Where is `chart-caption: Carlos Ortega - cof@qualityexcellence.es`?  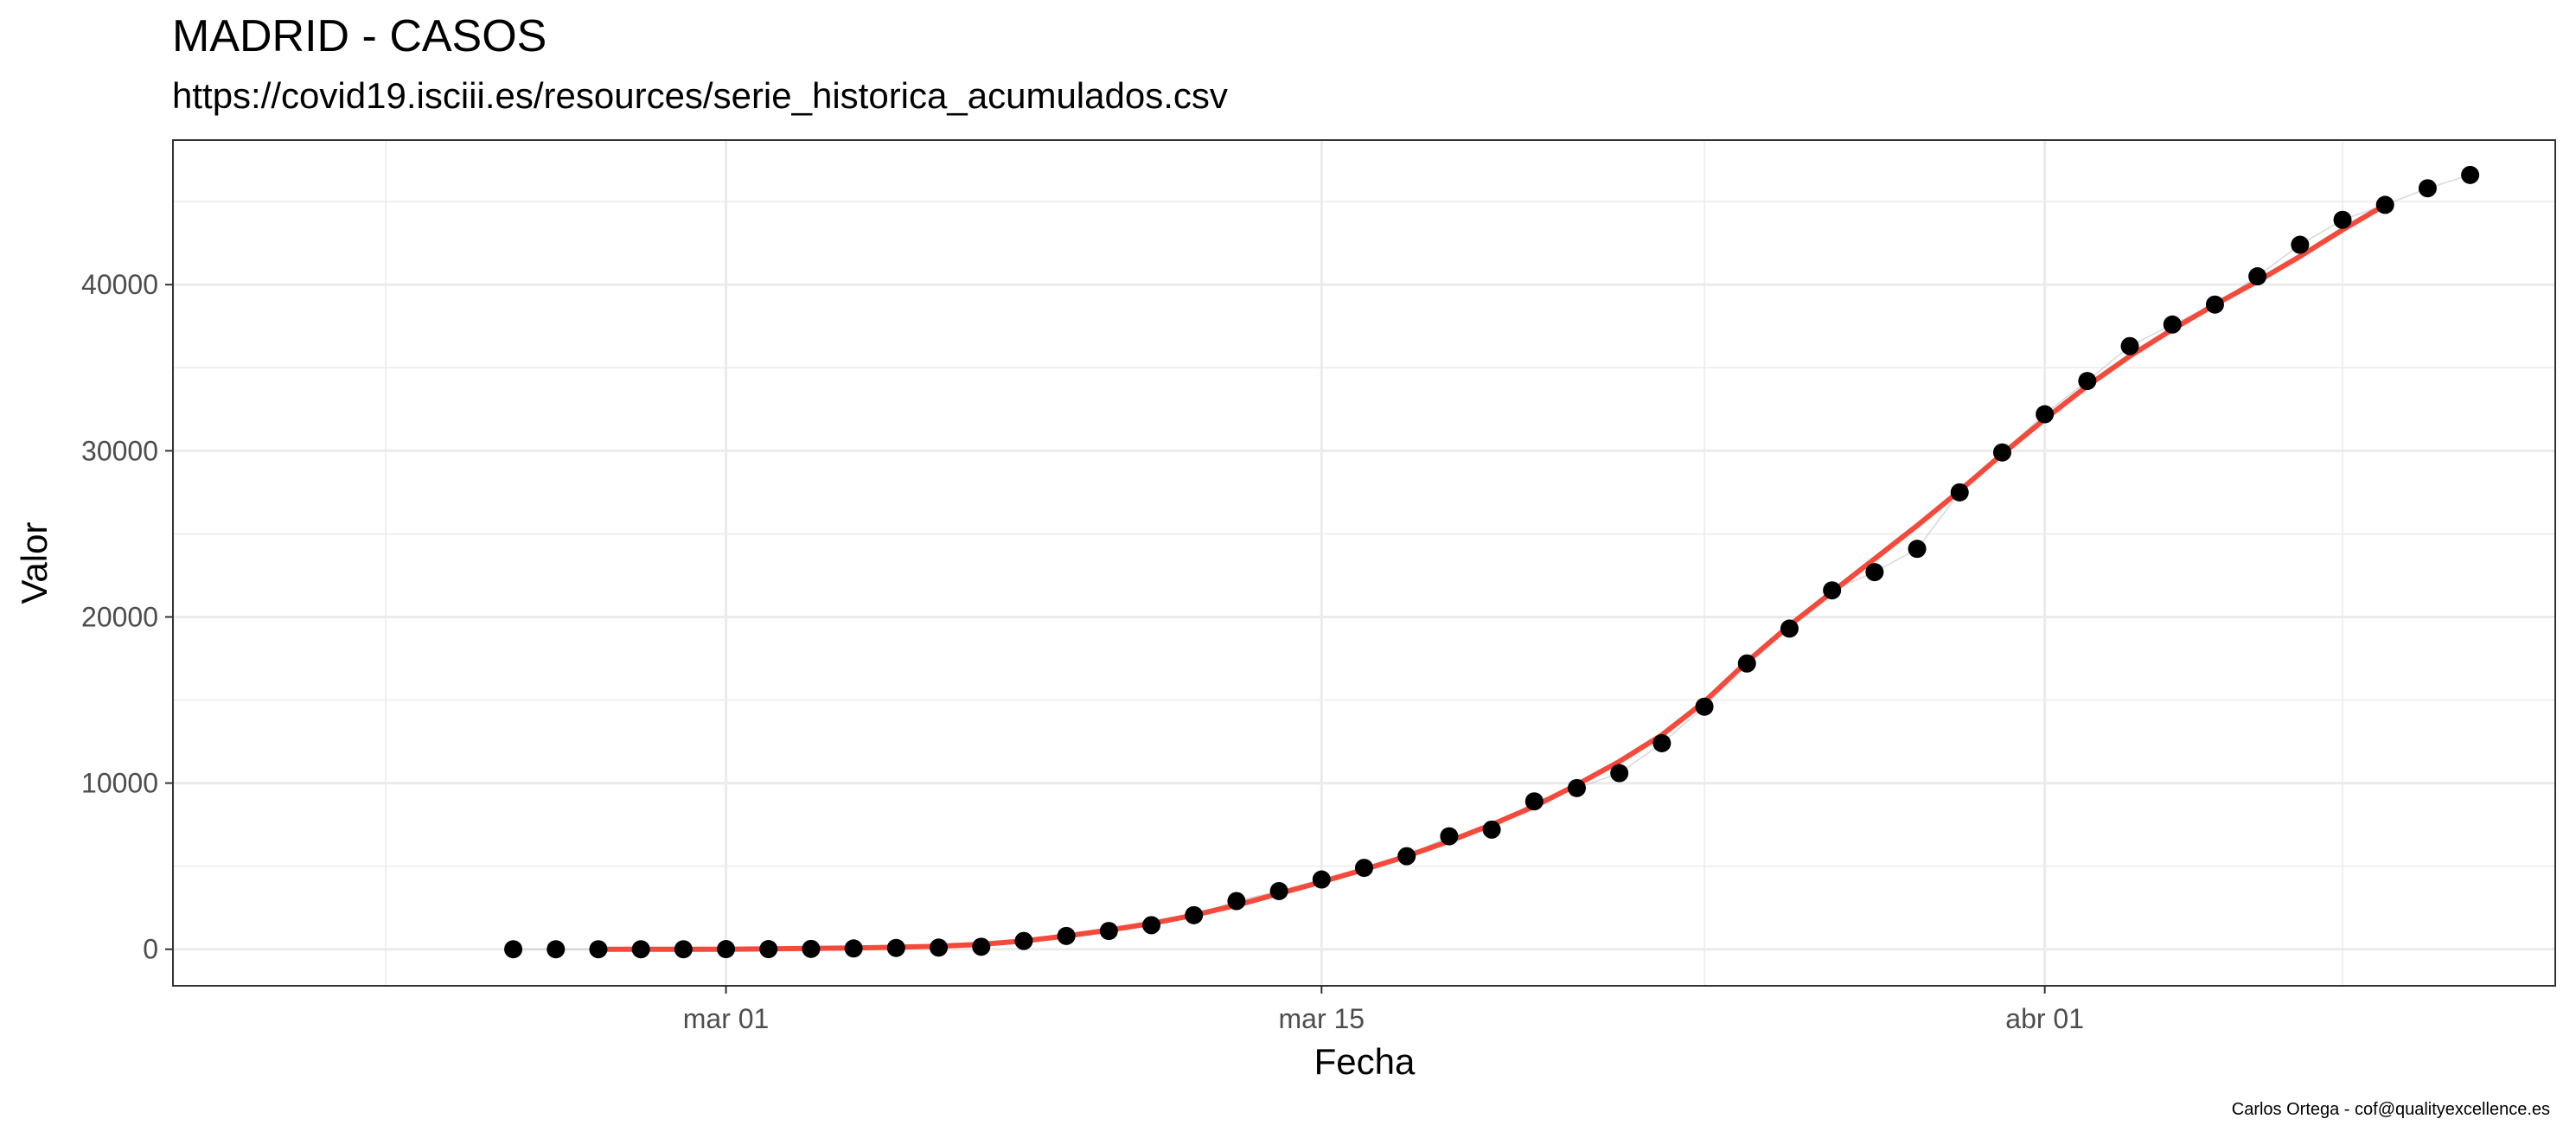
chart-caption: Carlos Ortega - cof@qualityexcellence.es is located at coordinates (2390, 1110).